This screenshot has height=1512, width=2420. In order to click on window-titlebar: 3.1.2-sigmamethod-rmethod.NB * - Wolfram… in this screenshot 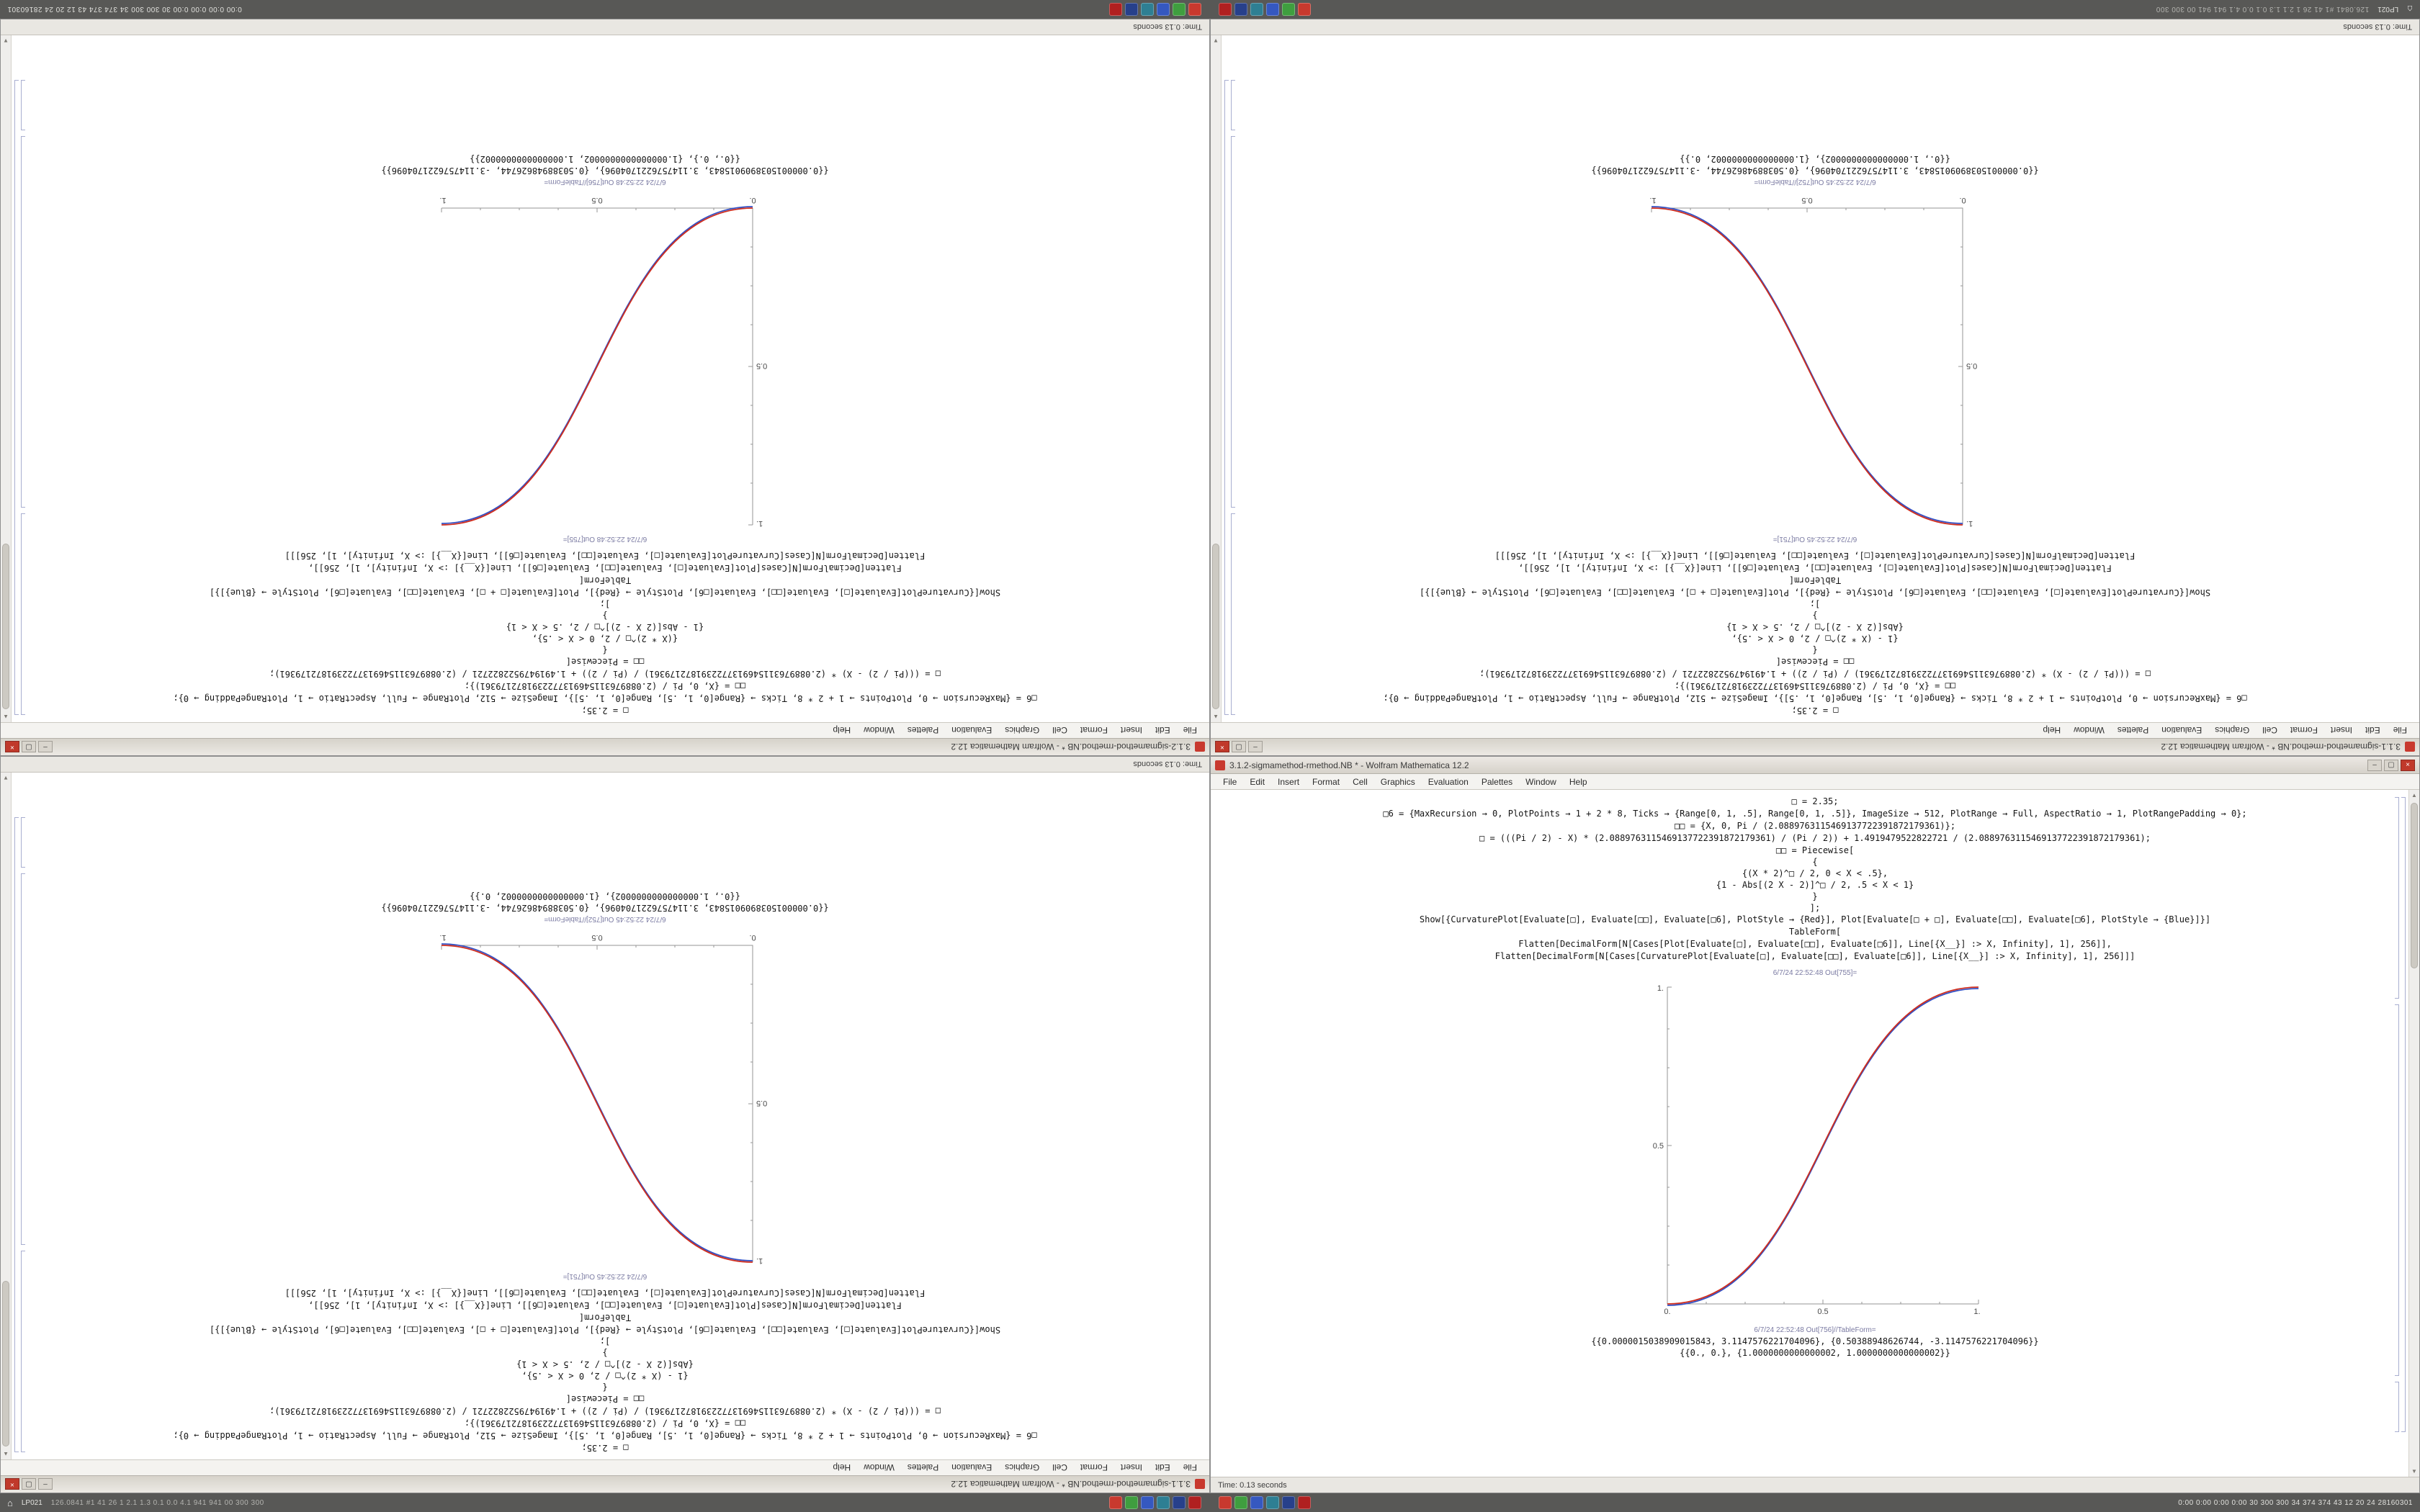, I will do `click(1815, 765)`.